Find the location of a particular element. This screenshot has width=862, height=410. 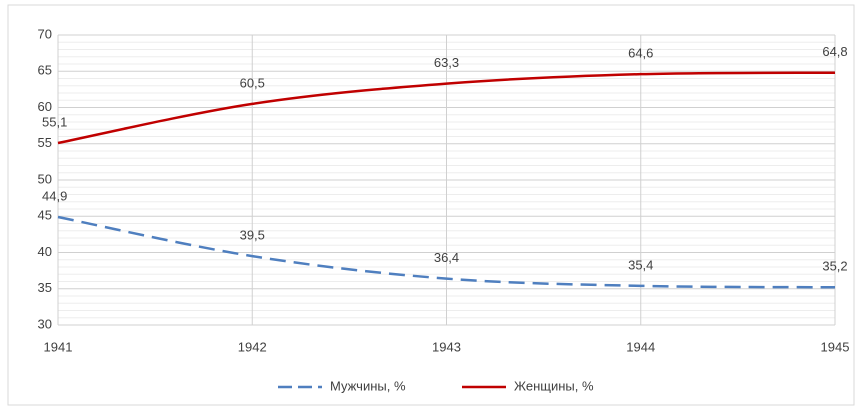

y-tick-label: 40 is located at coordinates (45, 251).